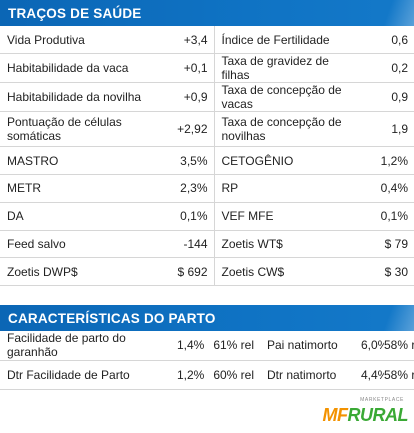  I want to click on trait-label: MASTRO, so click(85, 160).